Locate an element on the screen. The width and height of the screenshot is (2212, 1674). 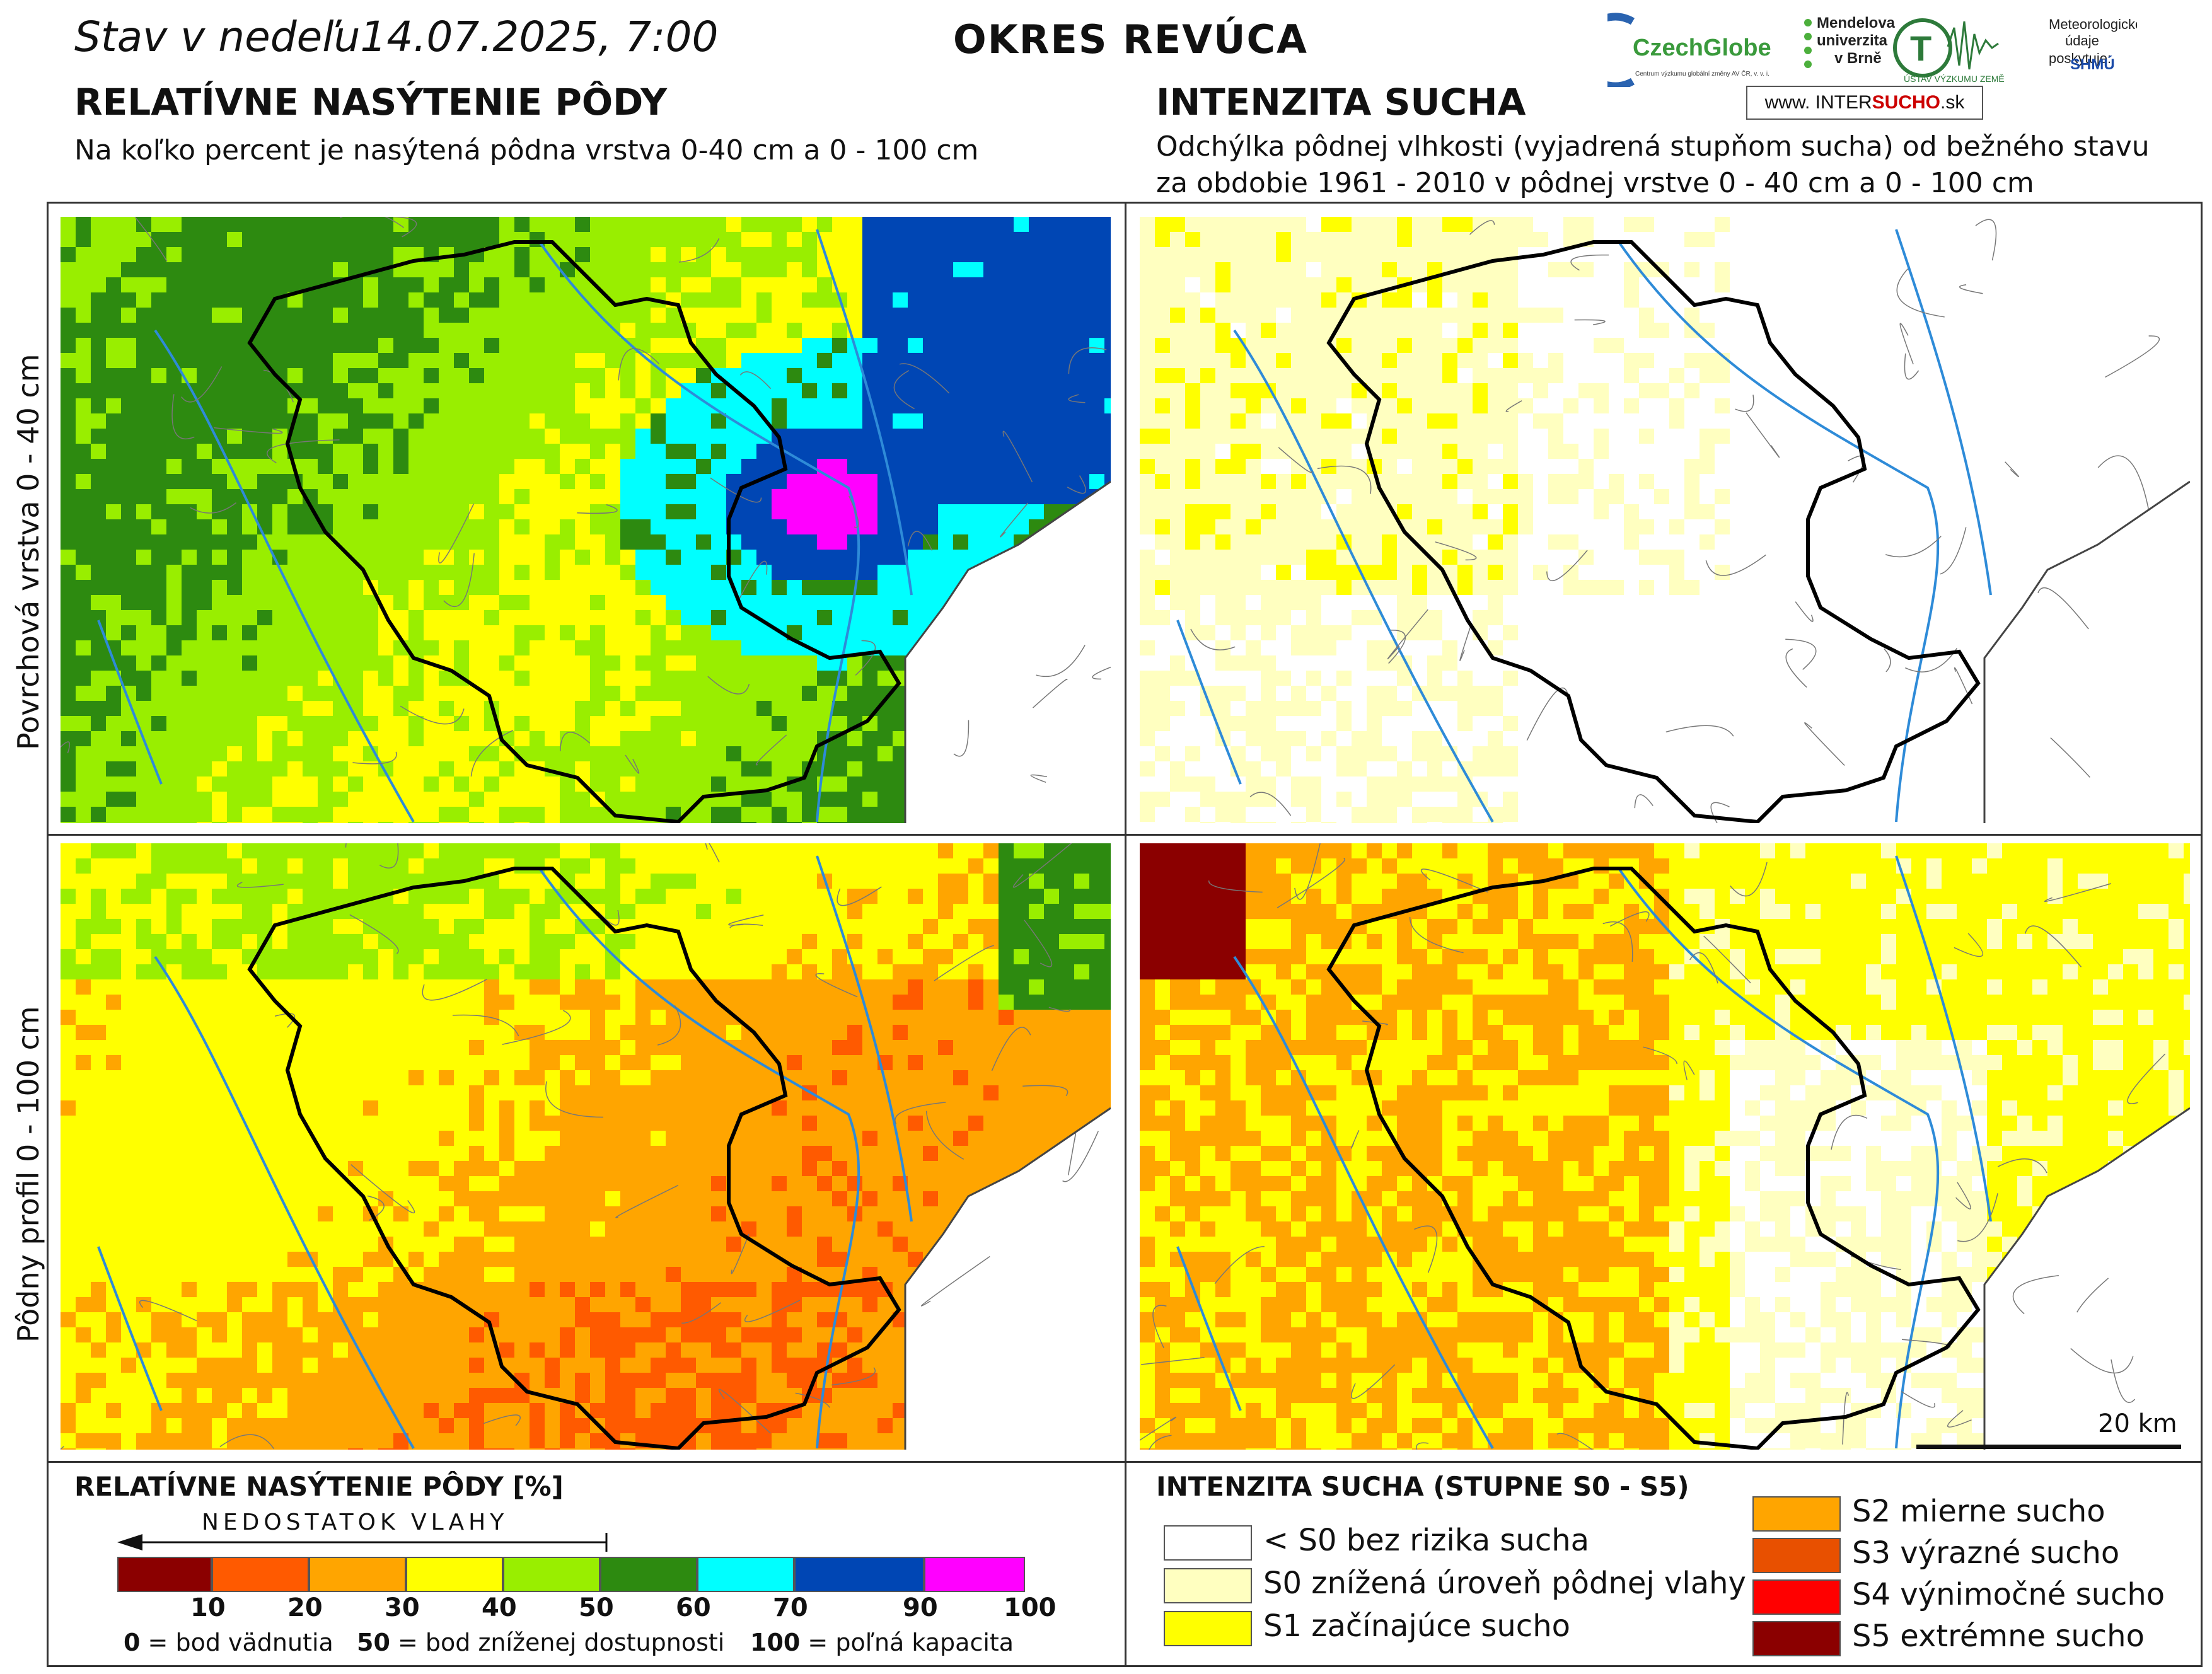
note-reduced-availability: 50 = bod zníženej dostupnosti is located at coordinates (541, 1642).